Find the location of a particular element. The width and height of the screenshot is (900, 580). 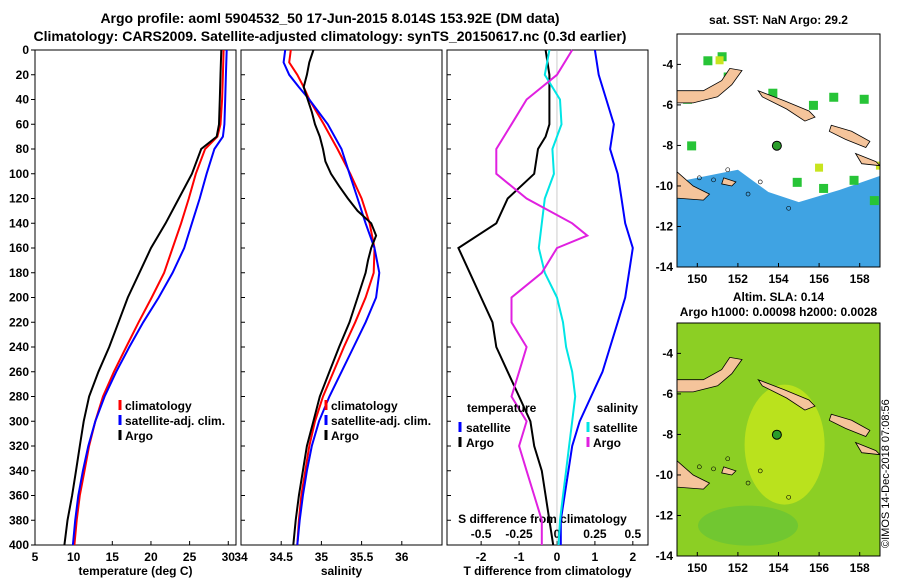

x-tick-label: 30 is located at coordinates (229, 557).